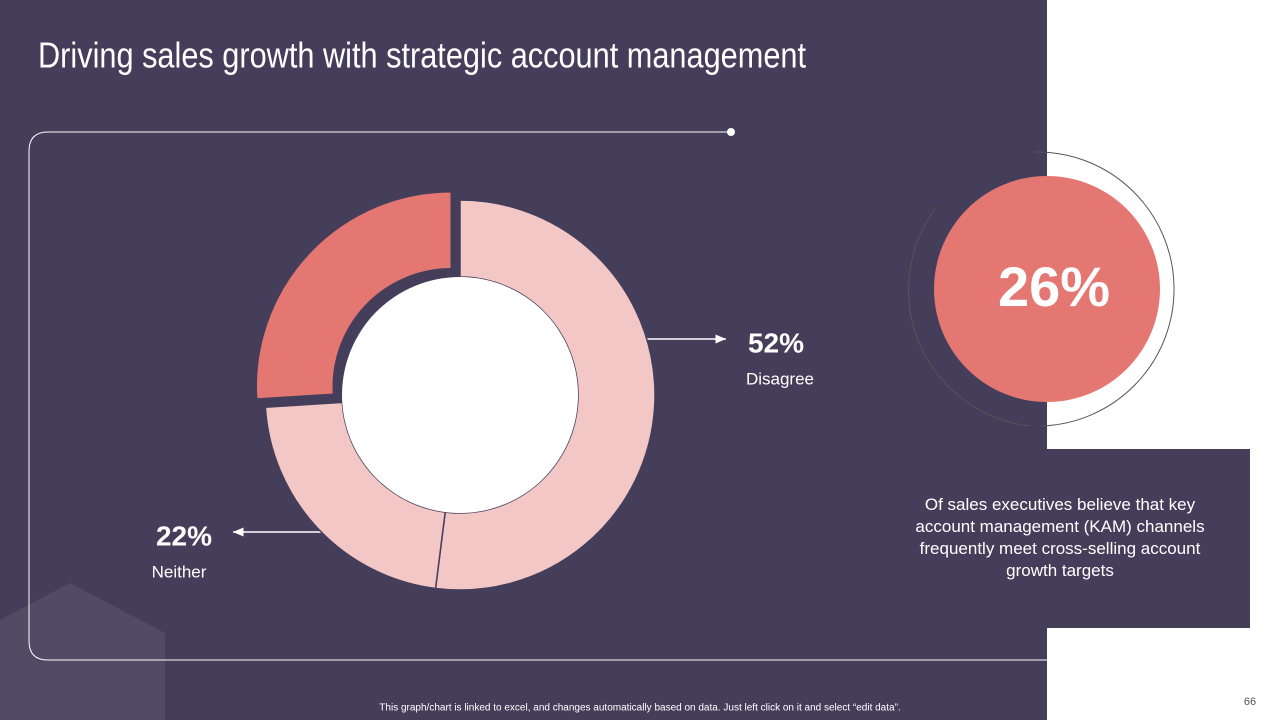  I want to click on page-number: 66, so click(1250, 702).